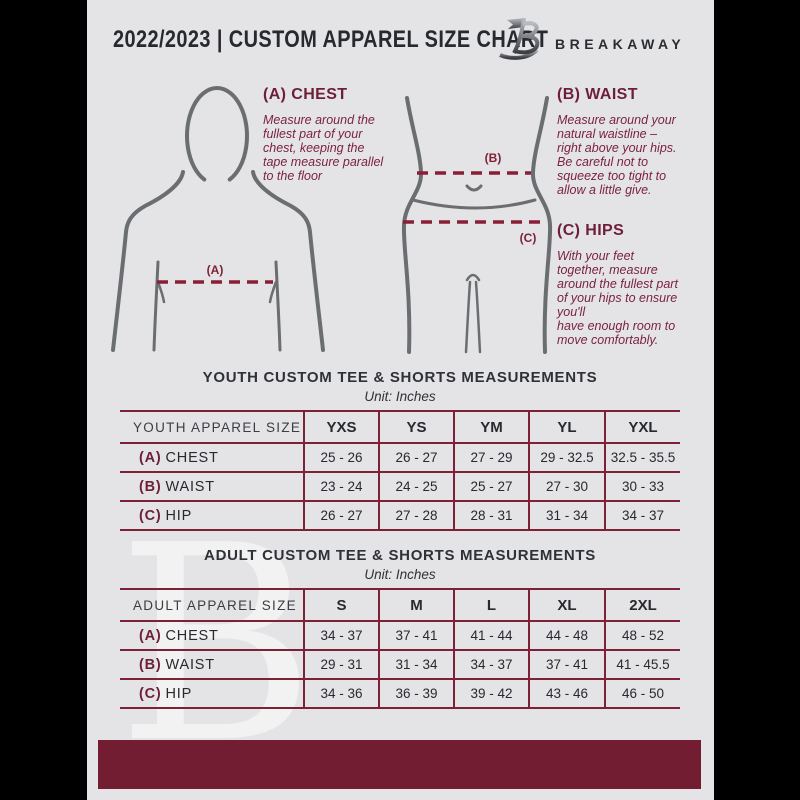  What do you see at coordinates (566, 486) in the screenshot?
I see `cell-value: 27 - 30` at bounding box center [566, 486].